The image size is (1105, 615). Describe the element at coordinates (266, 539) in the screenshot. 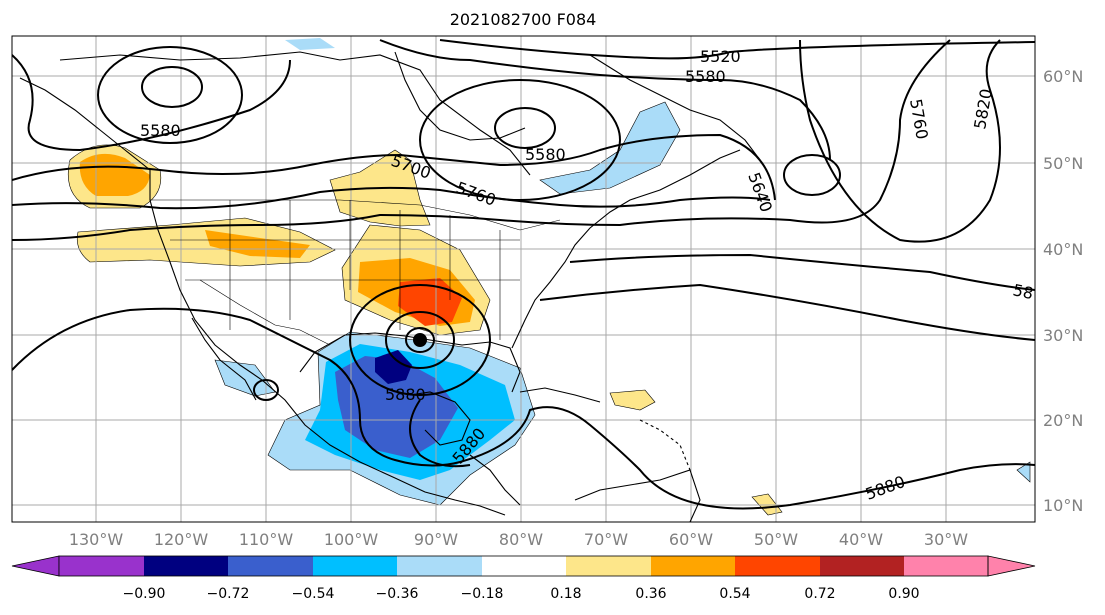

I see `lon-tick-label: 110°W` at that location.